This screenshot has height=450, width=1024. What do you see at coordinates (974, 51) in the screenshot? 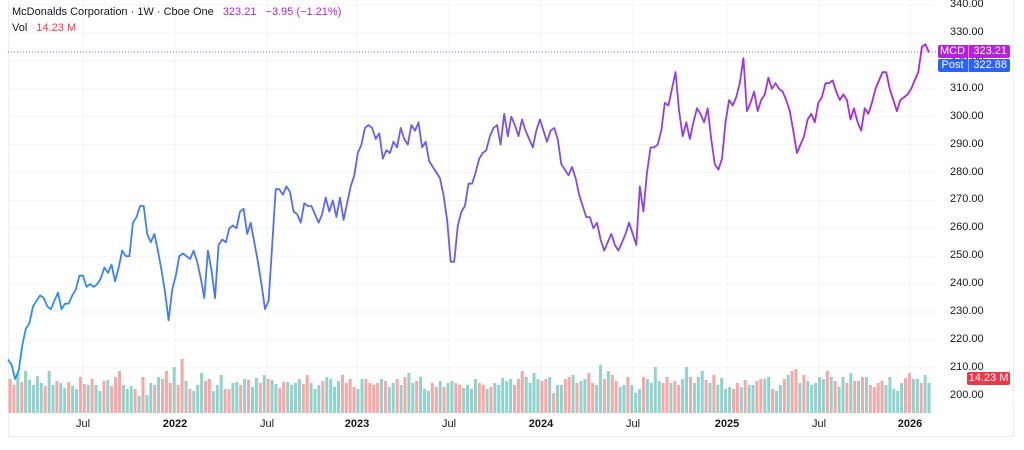
I see `mcd-price-badge: MCD 323.21` at bounding box center [974, 51].